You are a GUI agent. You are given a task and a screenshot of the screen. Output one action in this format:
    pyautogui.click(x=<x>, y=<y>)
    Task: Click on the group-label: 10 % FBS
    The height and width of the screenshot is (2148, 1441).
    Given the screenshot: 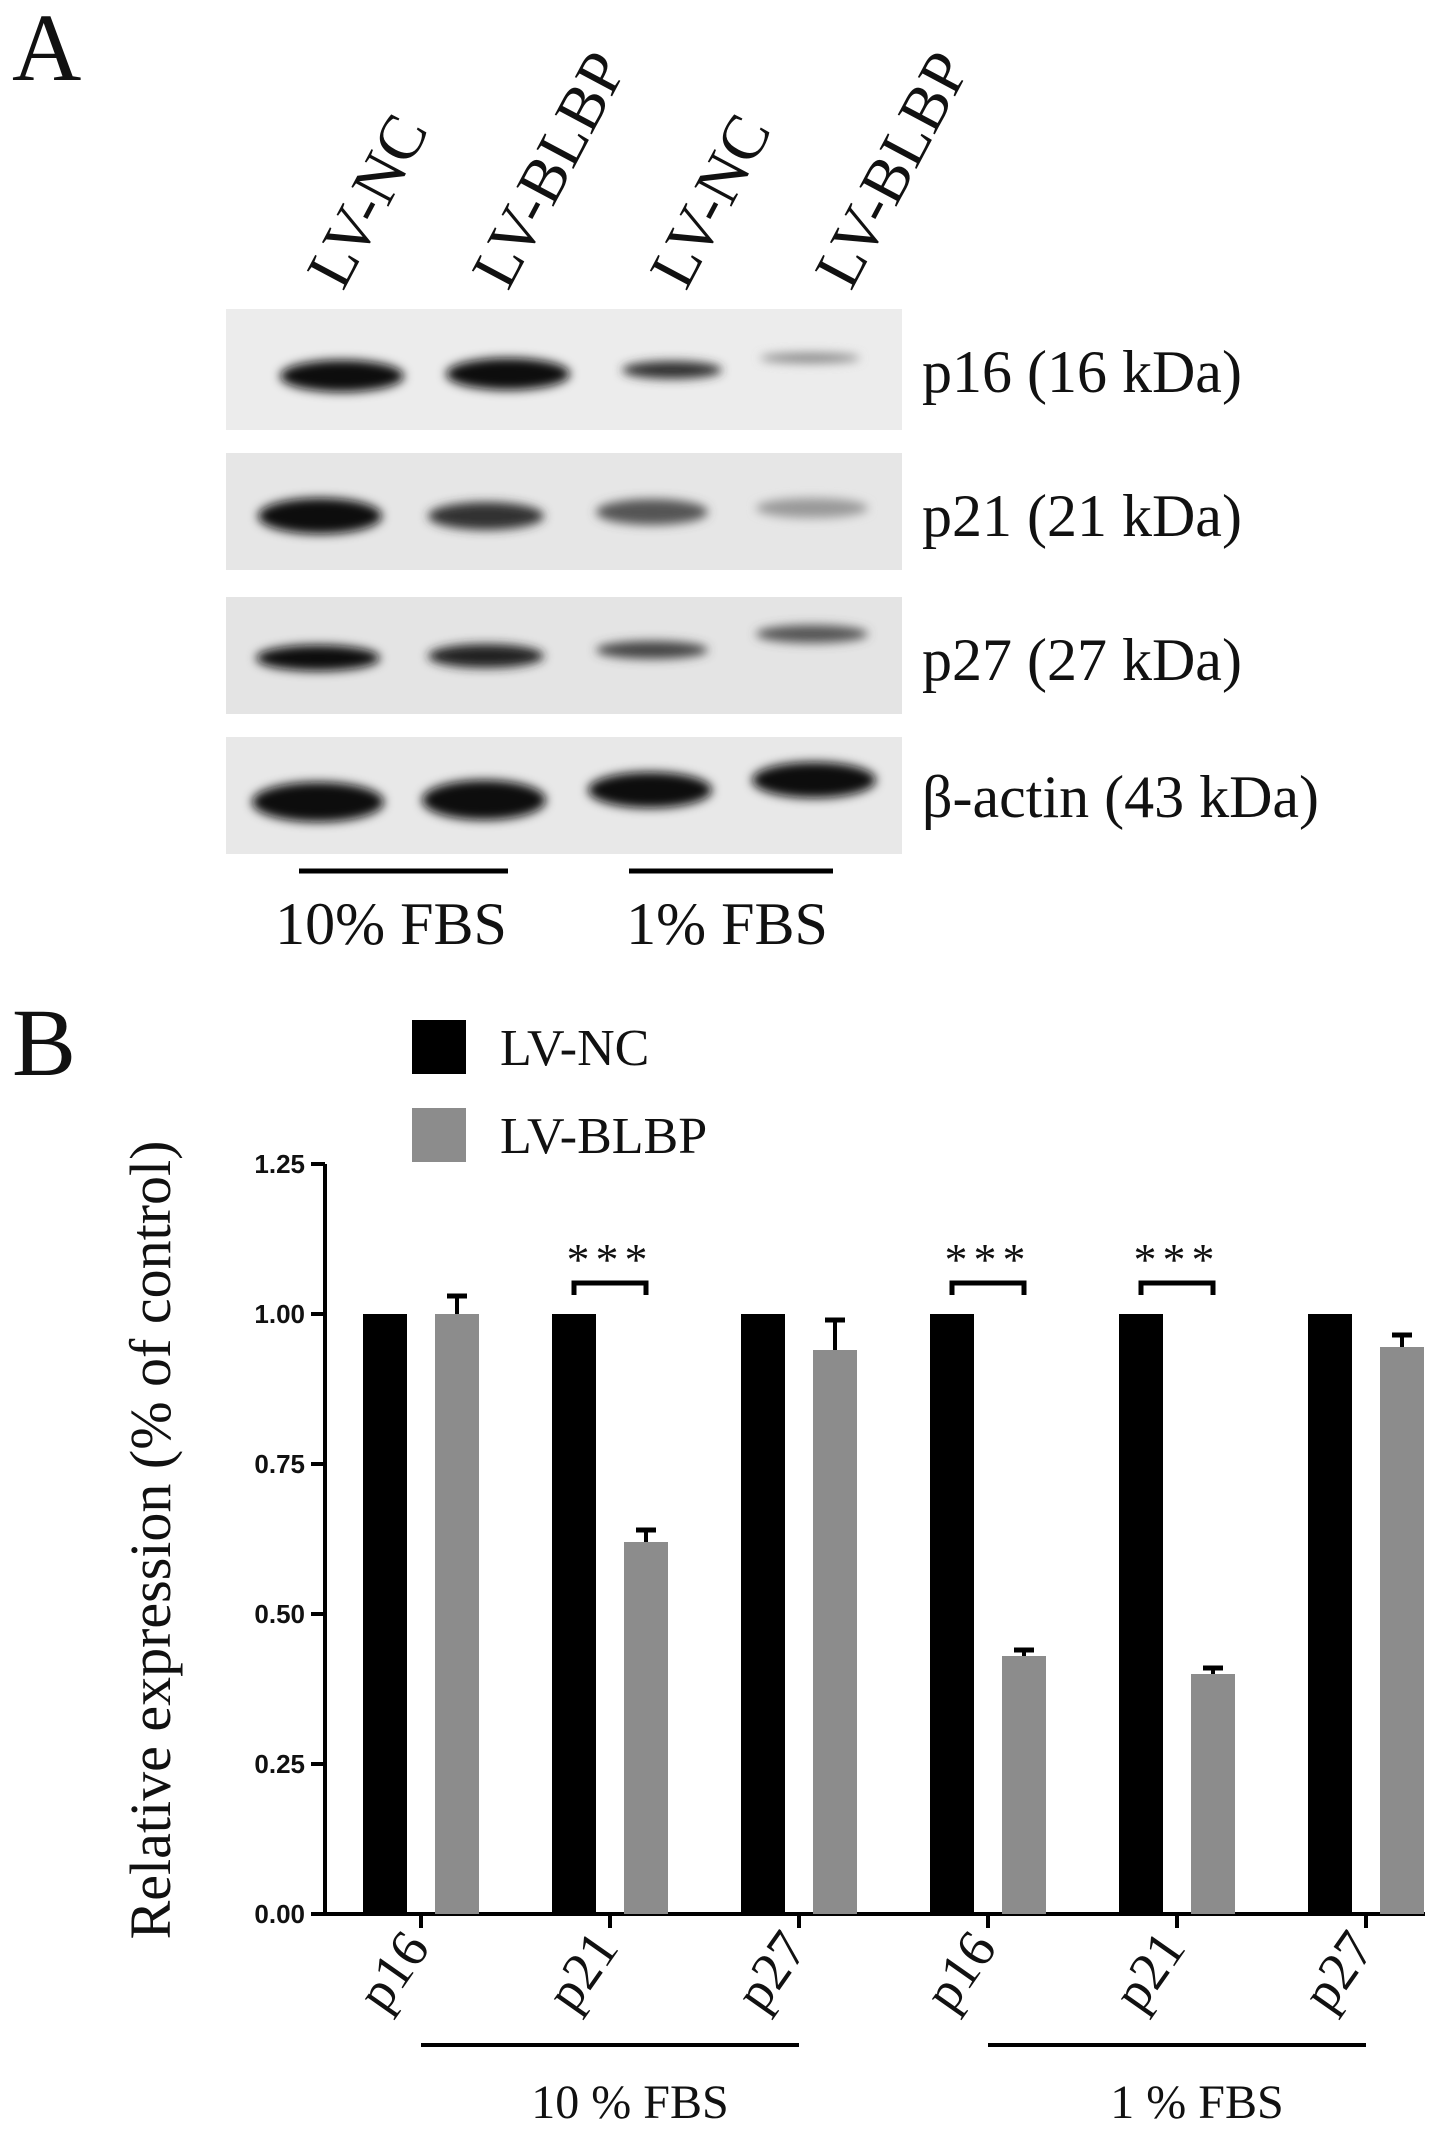 What is the action you would take?
    pyautogui.click(x=629, y=2102)
    